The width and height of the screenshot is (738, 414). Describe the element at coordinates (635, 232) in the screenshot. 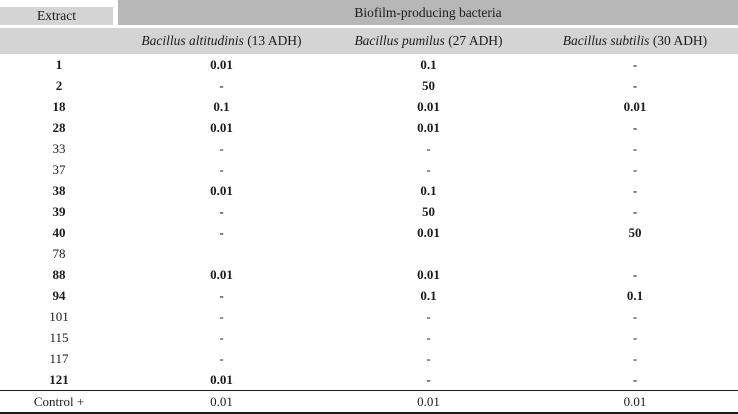

I see `value-cell-subtilis: 50` at that location.